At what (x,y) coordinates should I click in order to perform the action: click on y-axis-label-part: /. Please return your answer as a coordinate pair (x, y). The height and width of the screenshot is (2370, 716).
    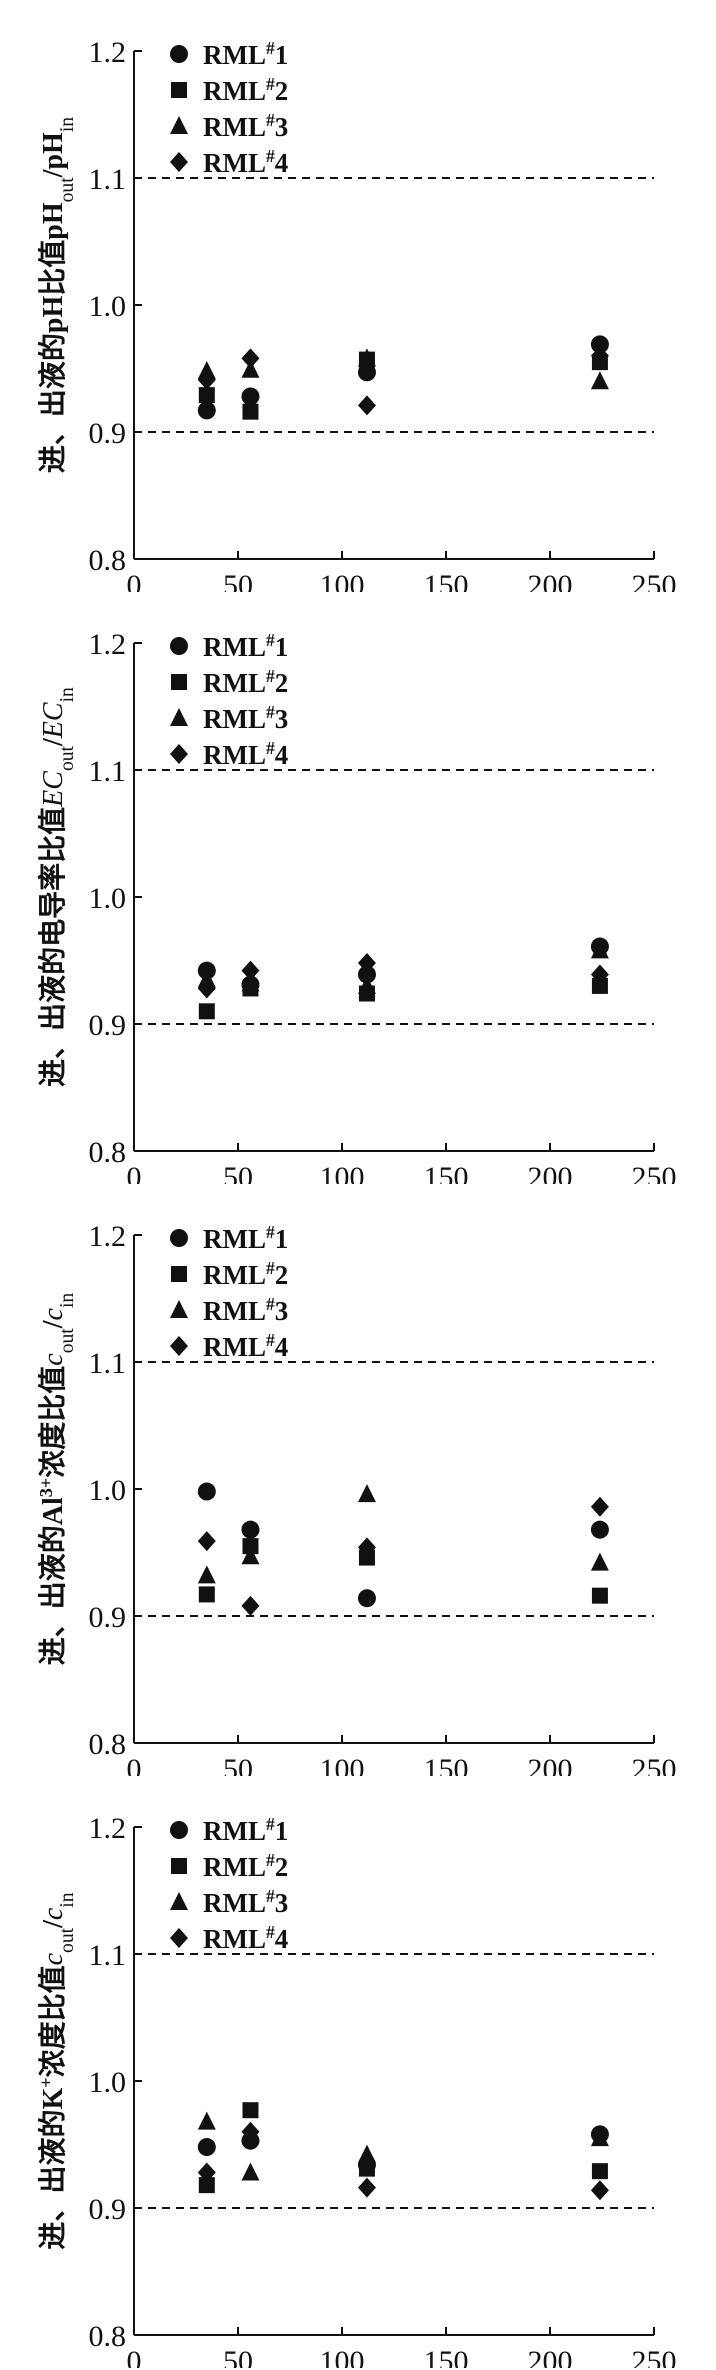
    Looking at the image, I should click on (53, 1324).